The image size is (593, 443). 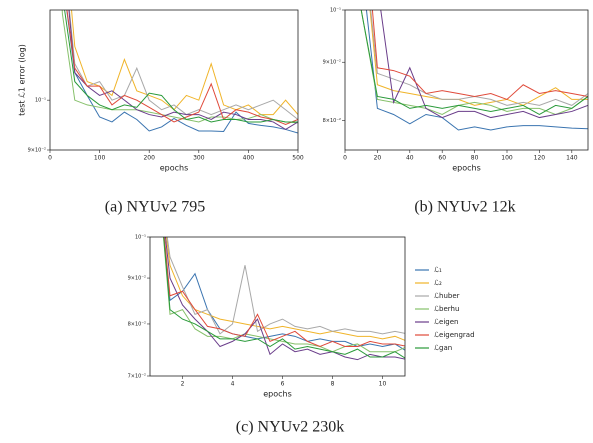 What do you see at coordinates (155, 207) in the screenshot?
I see `caption: (a) NYUv2 795` at bounding box center [155, 207].